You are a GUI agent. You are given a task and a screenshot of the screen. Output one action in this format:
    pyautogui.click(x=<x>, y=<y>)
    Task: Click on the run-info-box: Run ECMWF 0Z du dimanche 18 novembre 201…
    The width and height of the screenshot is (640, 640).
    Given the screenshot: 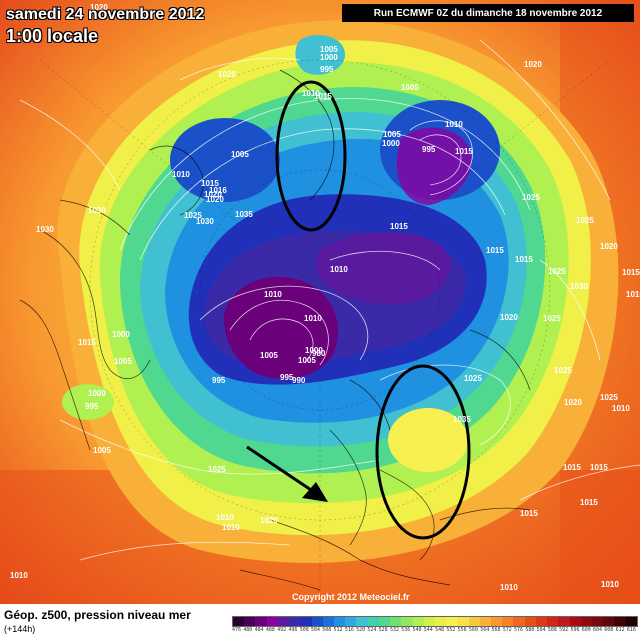 What is the action you would take?
    pyautogui.click(x=488, y=13)
    